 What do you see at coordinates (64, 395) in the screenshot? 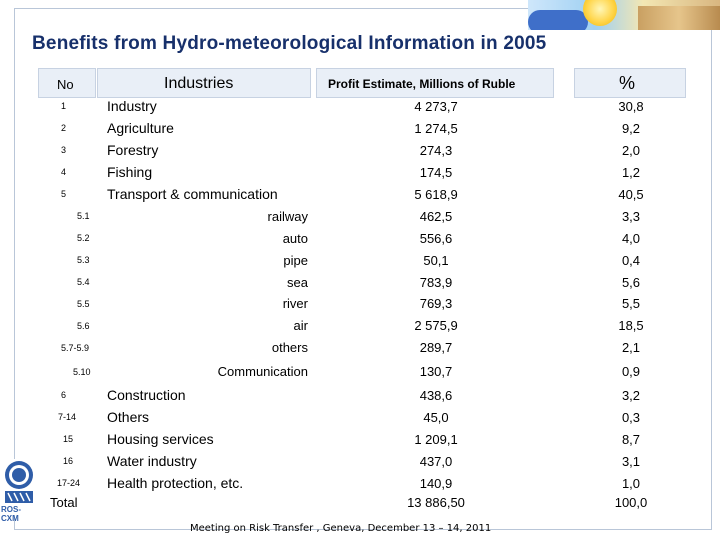
I see `row-no: 6` at bounding box center [64, 395].